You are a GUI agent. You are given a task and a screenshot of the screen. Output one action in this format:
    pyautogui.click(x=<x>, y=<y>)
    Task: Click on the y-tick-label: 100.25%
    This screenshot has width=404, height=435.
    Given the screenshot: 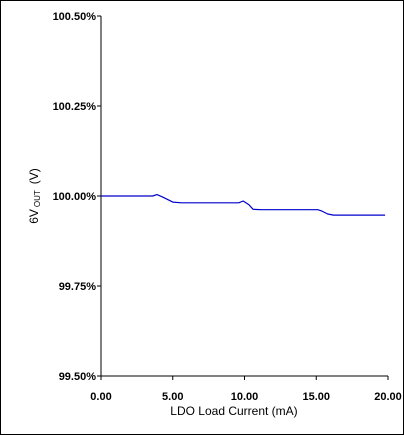 What is the action you would take?
    pyautogui.click(x=75, y=107)
    